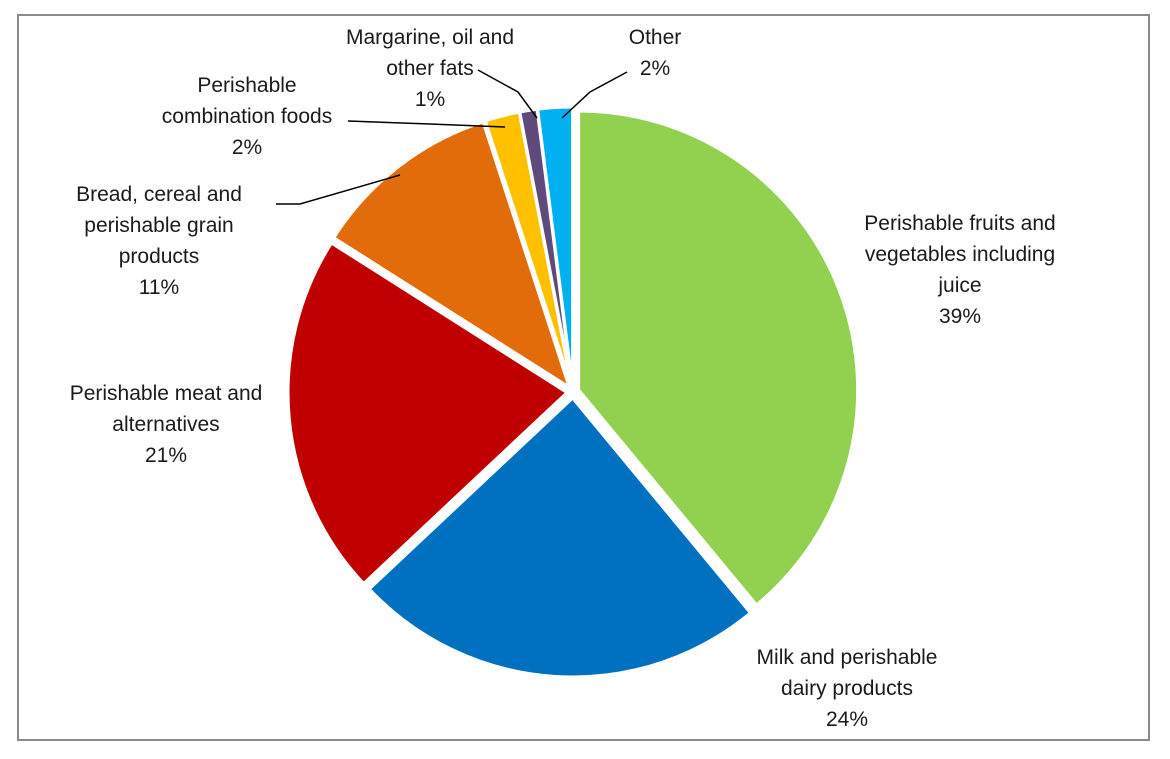  I want to click on slice-name-line: Bread, cereal and, so click(159, 194).